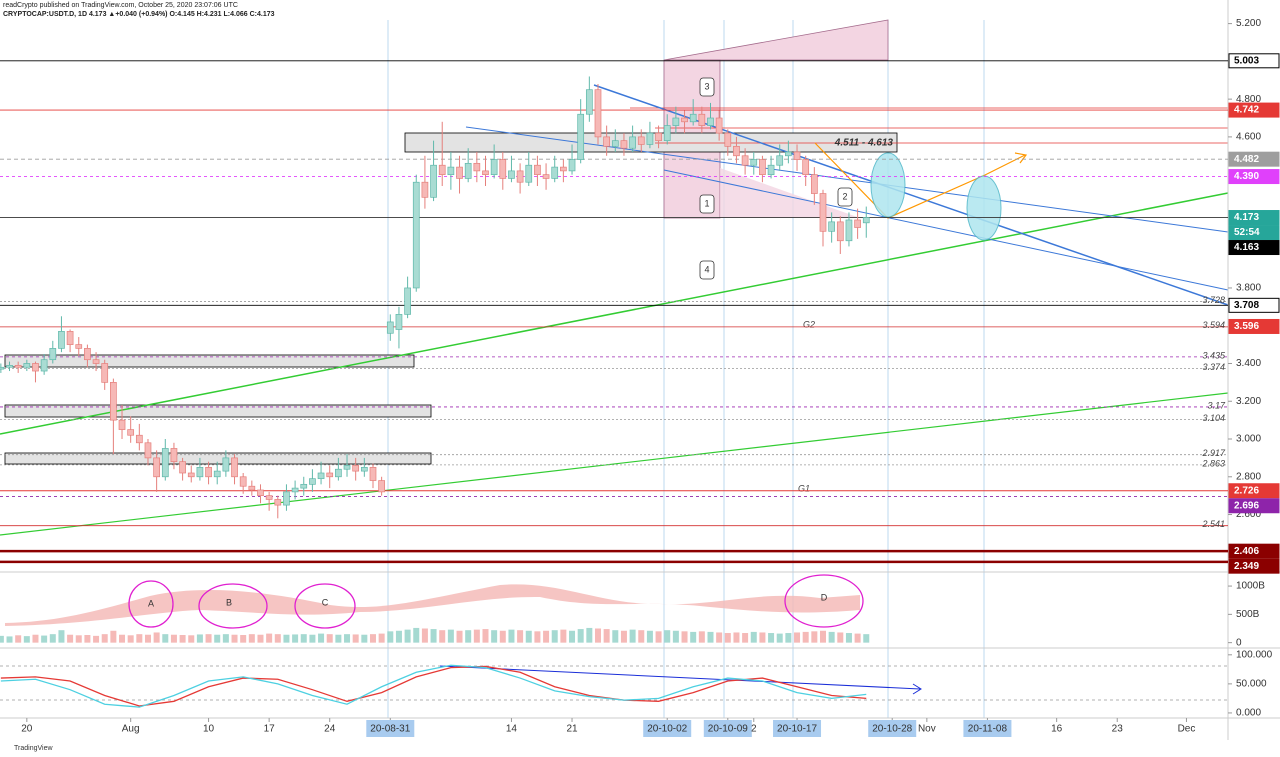 This screenshot has width=1280, height=757. Describe the element at coordinates (512, 729) in the screenshot. I see `x-tick-label: 14` at that location.